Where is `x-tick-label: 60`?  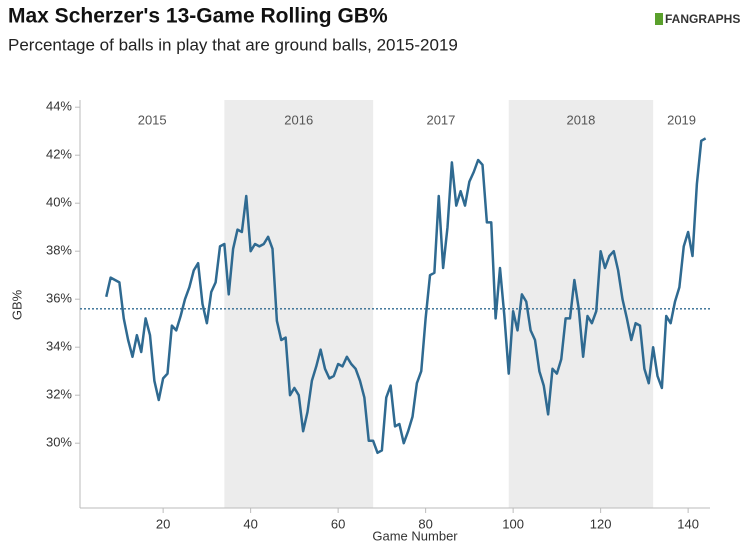
x-tick-label: 60 is located at coordinates (338, 523).